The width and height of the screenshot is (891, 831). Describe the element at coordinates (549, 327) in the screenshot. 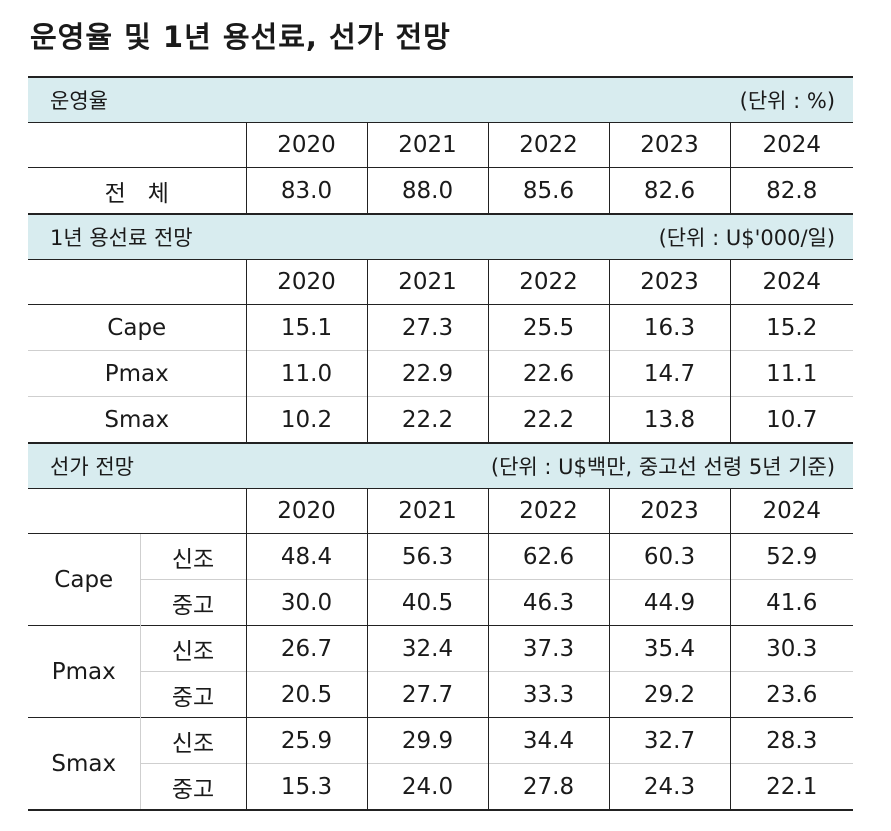

I see `value-cell: 25.5` at that location.